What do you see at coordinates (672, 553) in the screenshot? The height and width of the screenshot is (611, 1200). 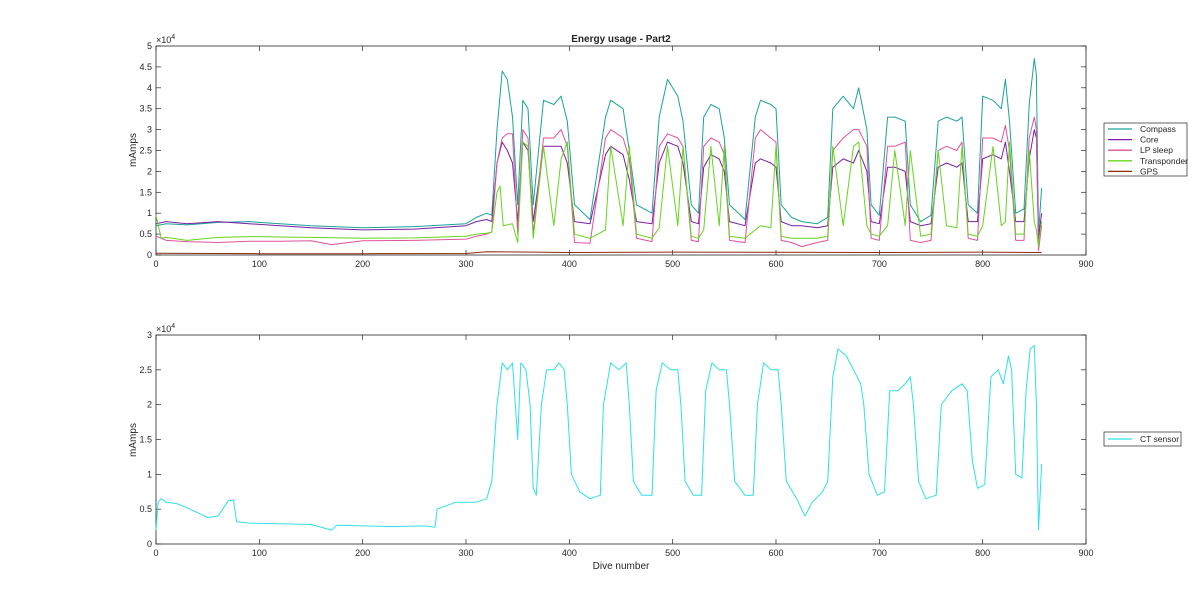 I see `bottom-x-tick-label: 500` at bounding box center [672, 553].